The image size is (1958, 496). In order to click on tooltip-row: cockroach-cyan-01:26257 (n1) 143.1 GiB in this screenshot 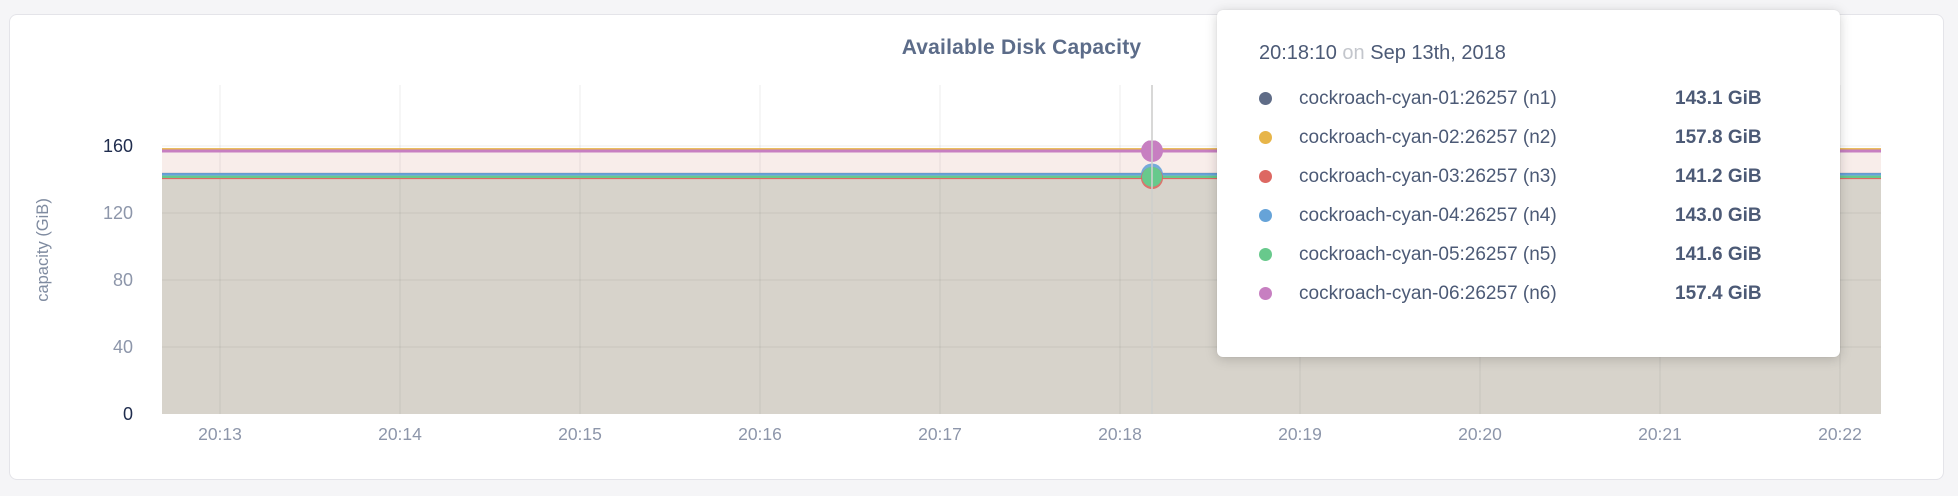, I will do `click(1549, 98)`.